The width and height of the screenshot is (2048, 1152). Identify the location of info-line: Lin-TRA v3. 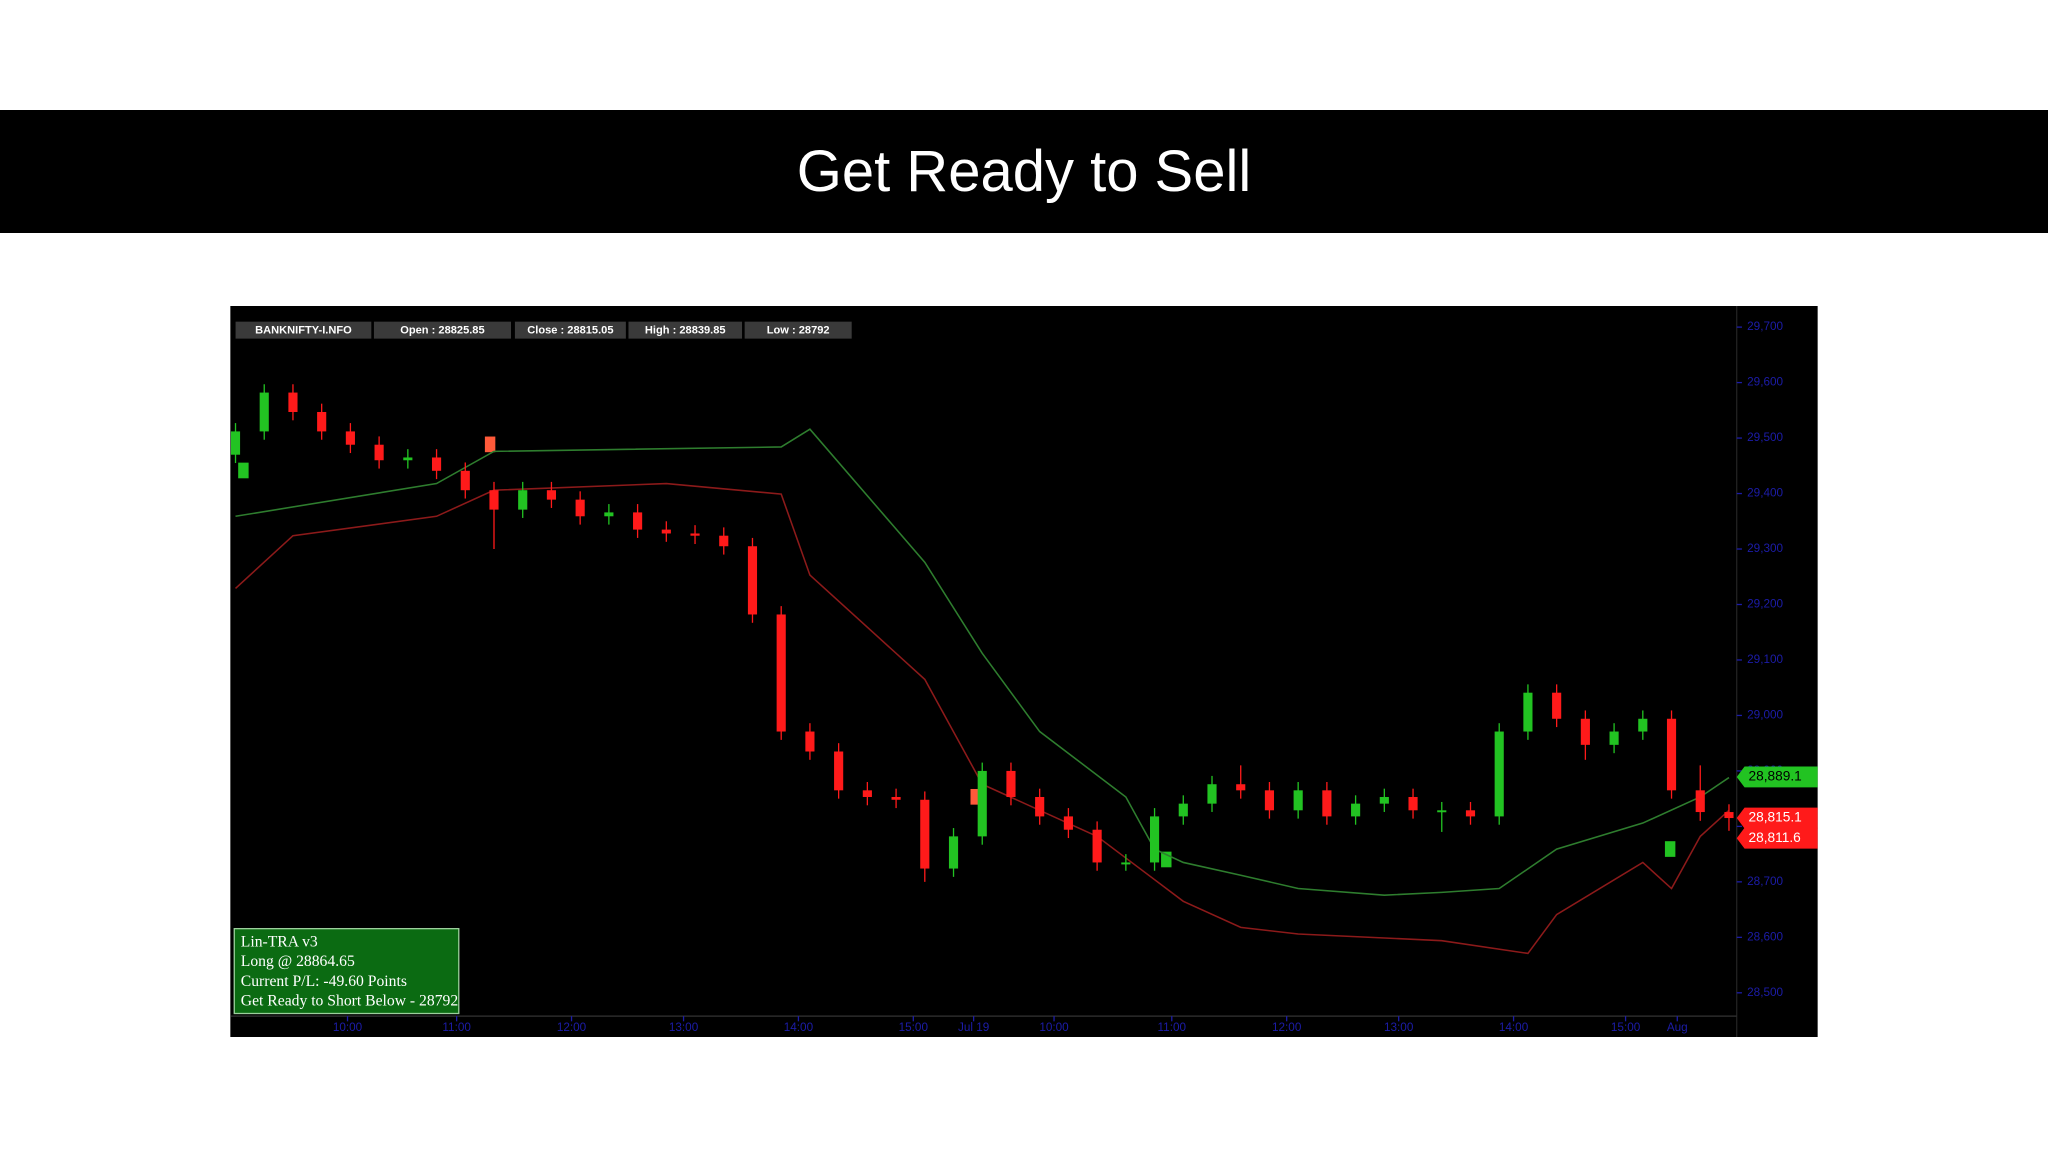
(279, 942).